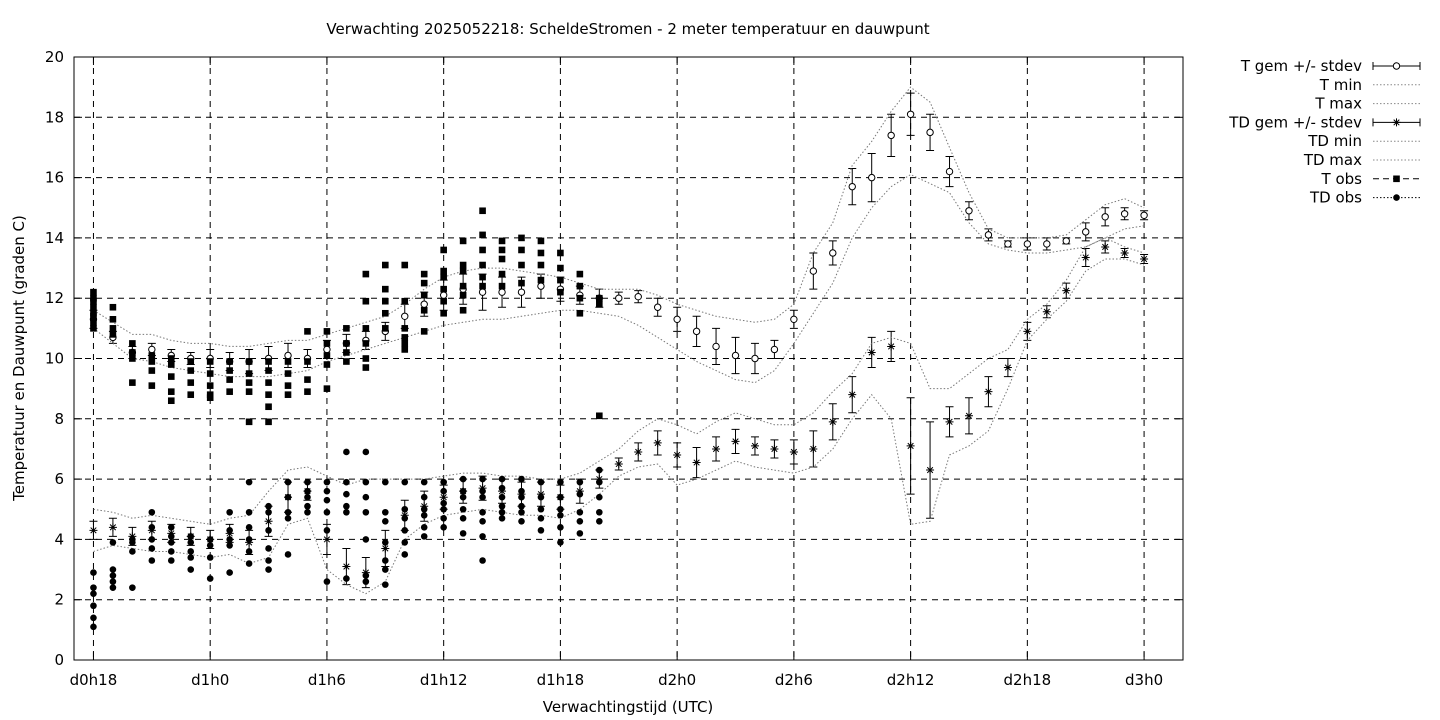 This screenshot has height=720, width=1440. Describe the element at coordinates (54, 117) in the screenshot. I see `y-tick-label: 18` at that location.